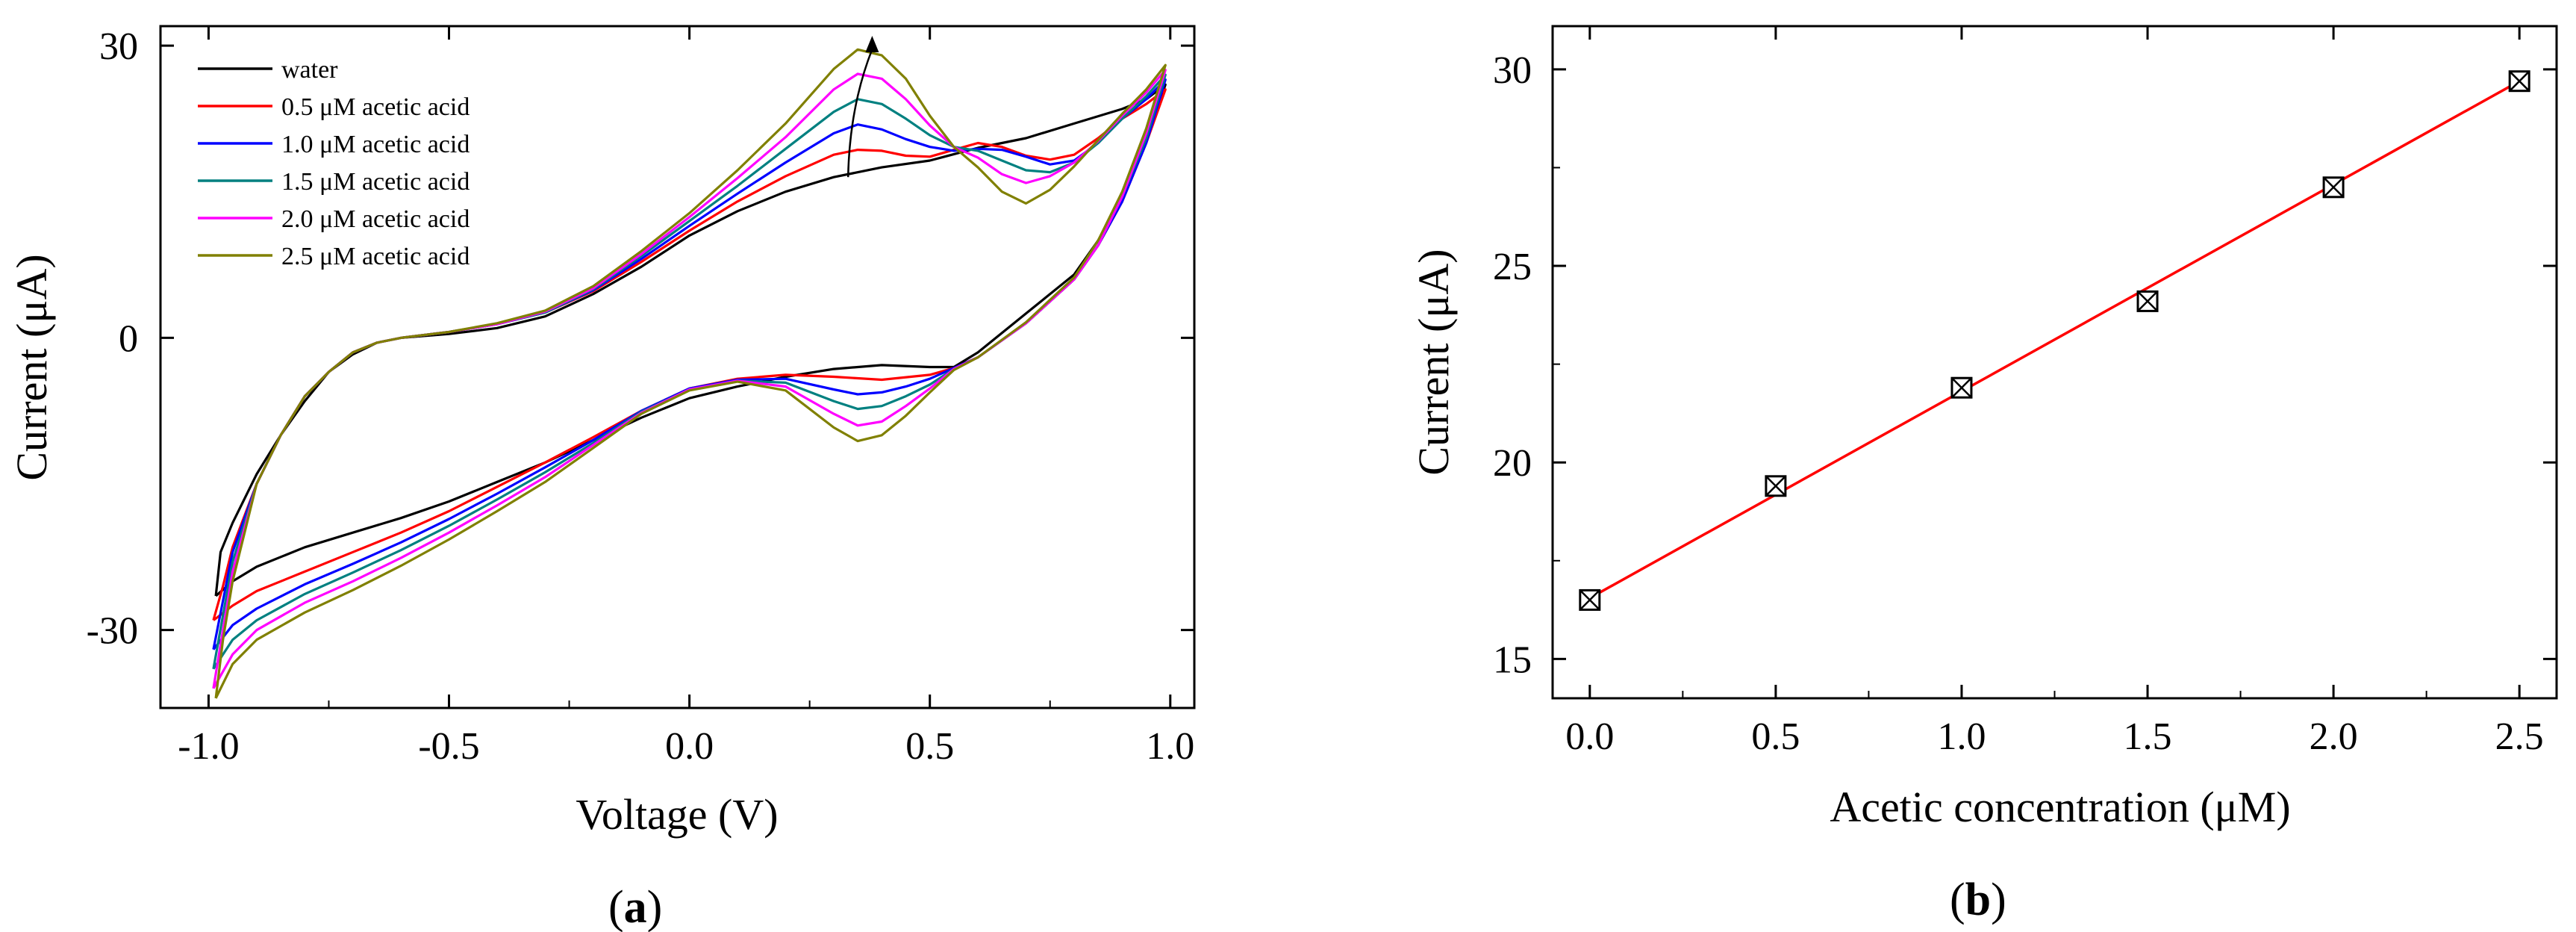 This screenshot has width=2576, height=932. Describe the element at coordinates (112, 631) in the screenshot. I see `y-tick-label: -30` at that location.